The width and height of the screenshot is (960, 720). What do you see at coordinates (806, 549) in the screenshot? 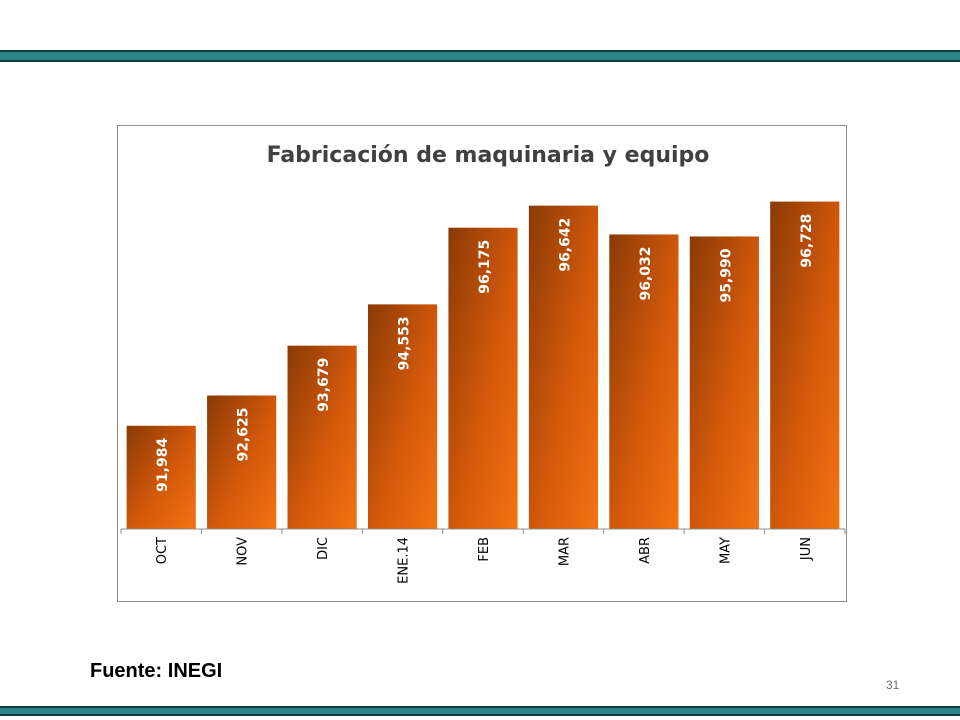
I see `category-tick-label: JUN` at bounding box center [806, 549].